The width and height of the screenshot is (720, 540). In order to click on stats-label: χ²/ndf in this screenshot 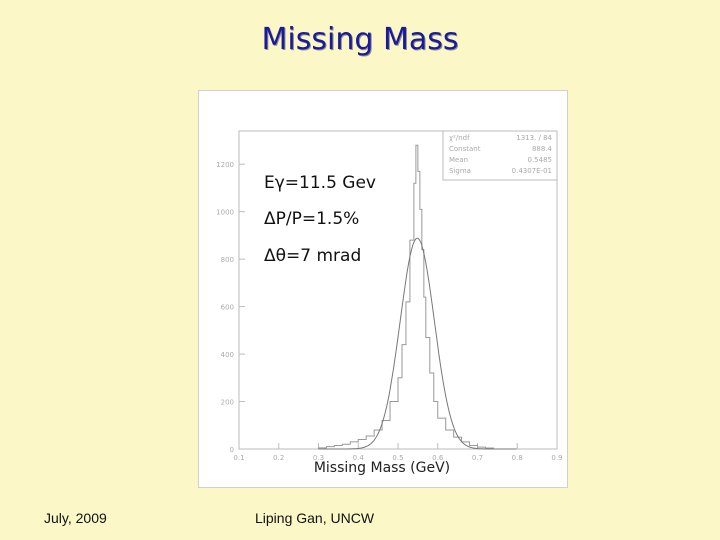, I will do `click(459, 138)`.